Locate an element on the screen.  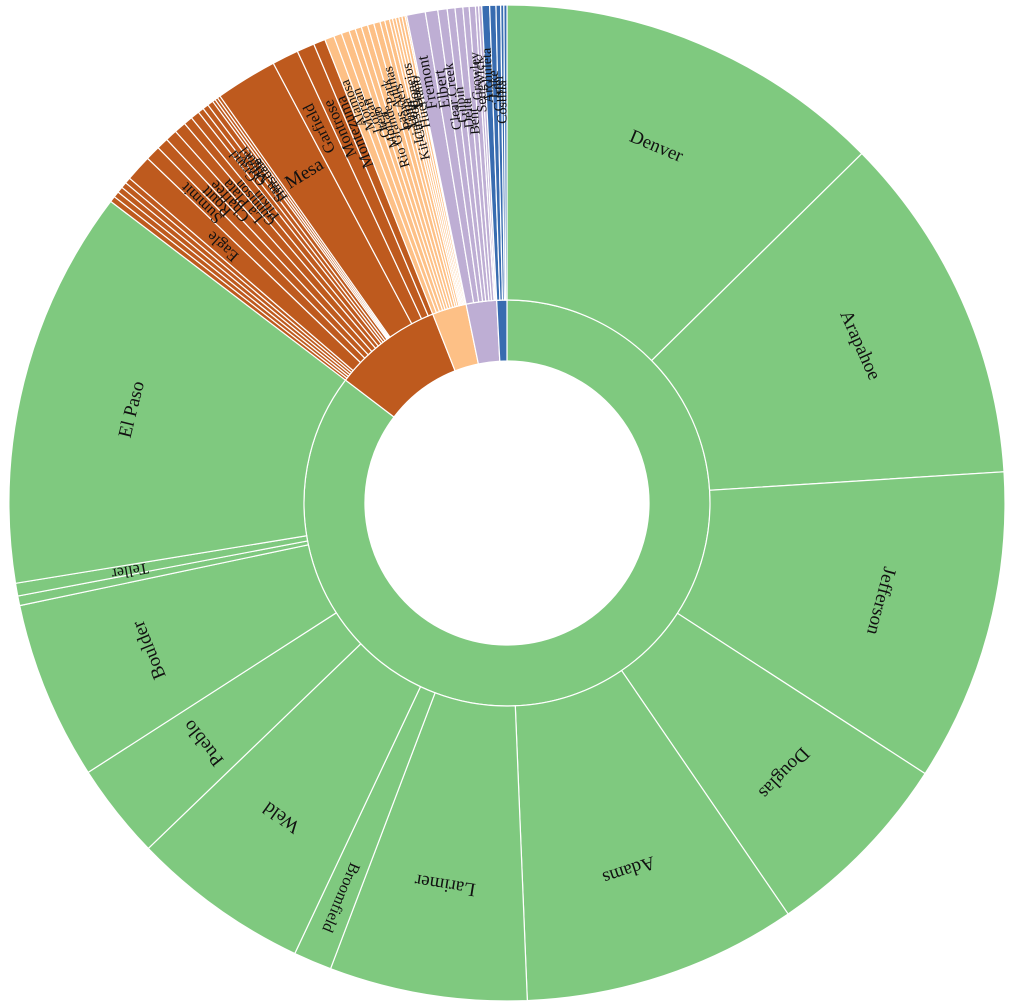
label-custer: Custer is located at coordinates (500, 92).